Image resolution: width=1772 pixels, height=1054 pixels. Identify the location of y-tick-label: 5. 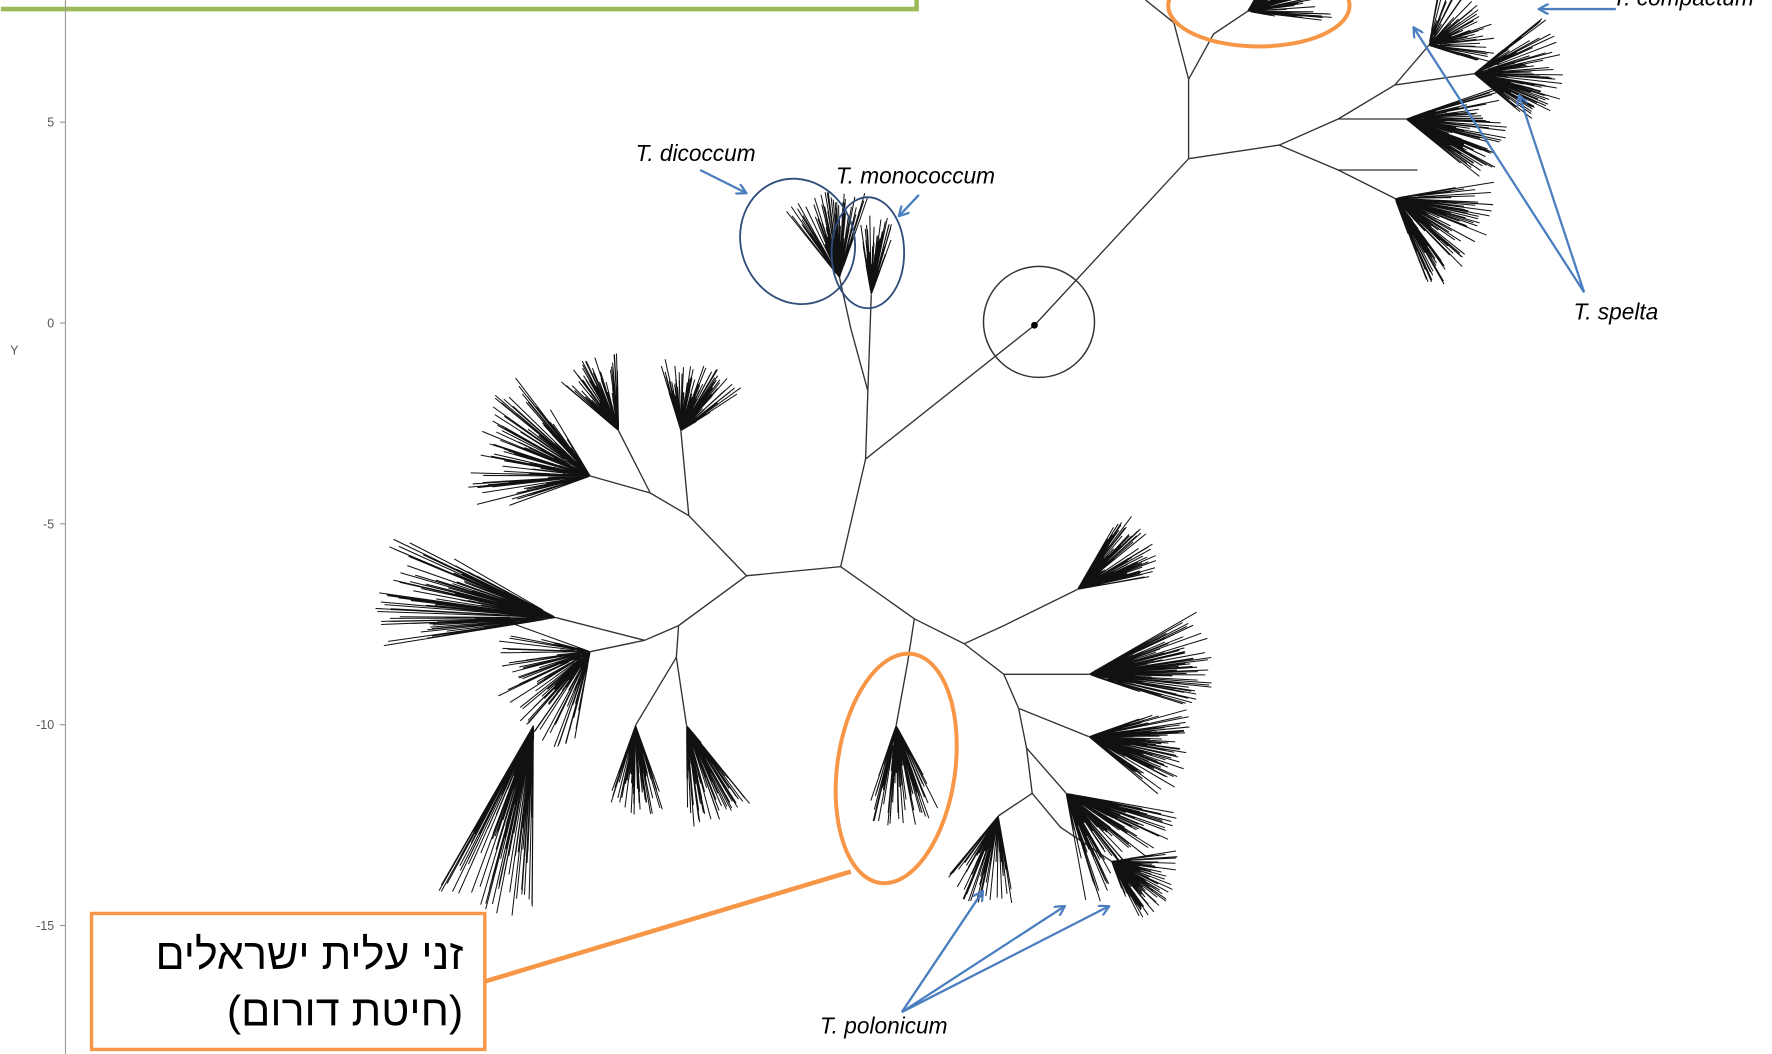
(50, 123).